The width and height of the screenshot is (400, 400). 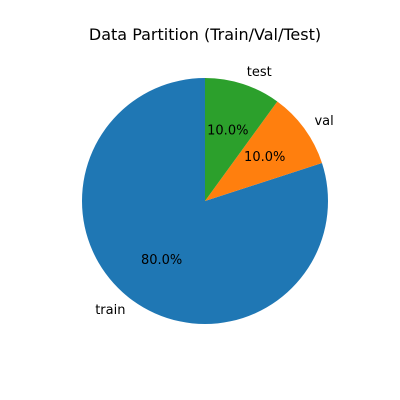 I want to click on pie-percent-label-val: 10.0%, so click(x=264, y=157).